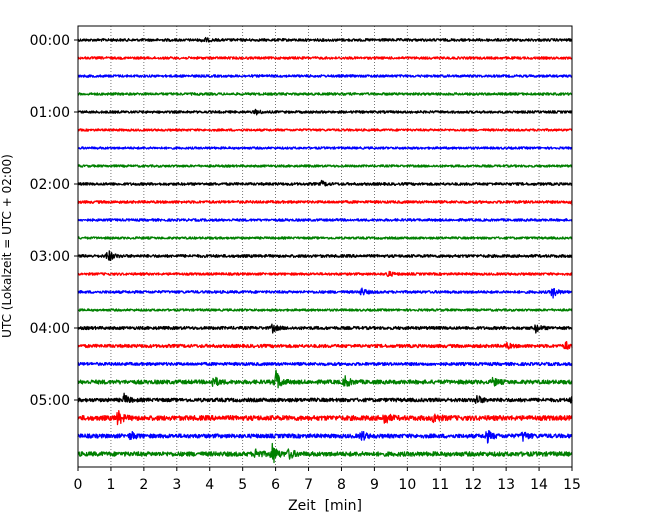 This screenshot has width=650, height=520. What do you see at coordinates (407, 485) in the screenshot?
I see `x-tick-label: 10` at bounding box center [407, 485].